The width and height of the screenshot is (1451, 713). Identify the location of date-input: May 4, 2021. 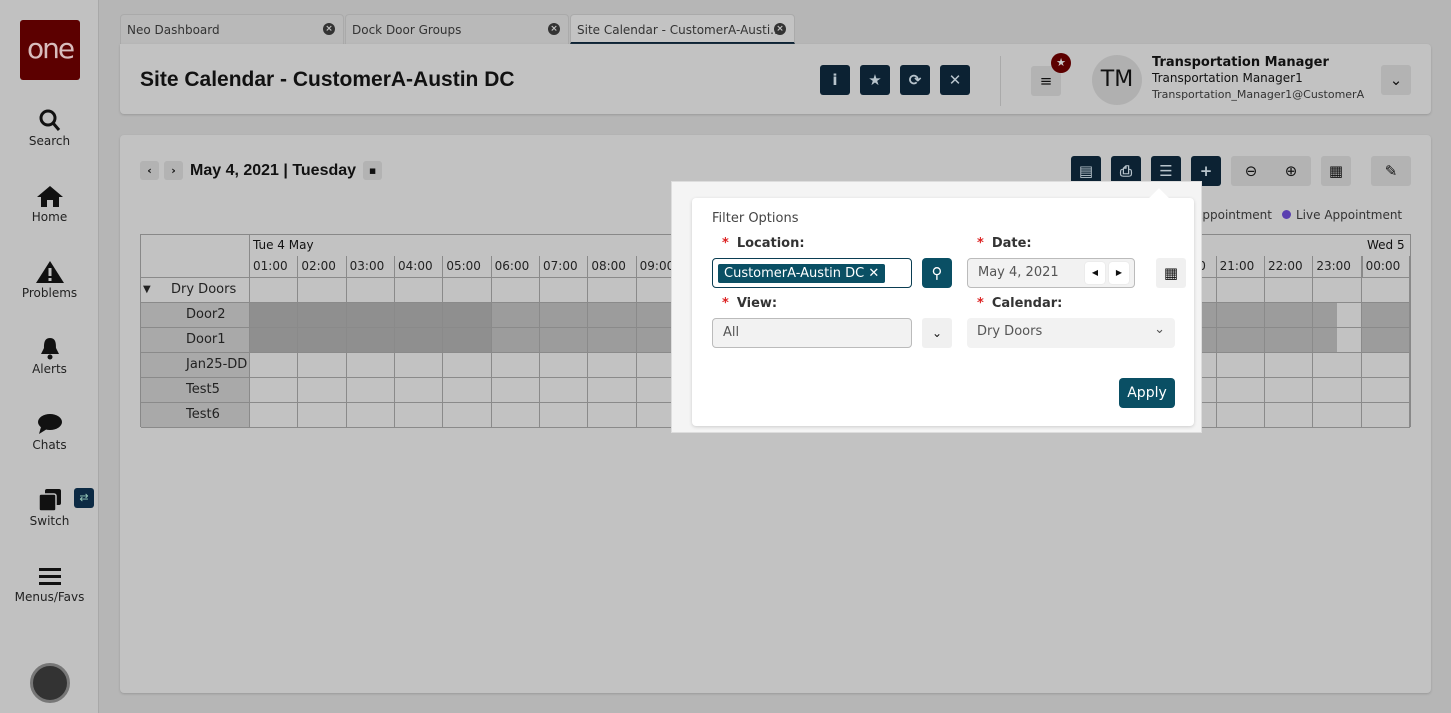
(1051, 273).